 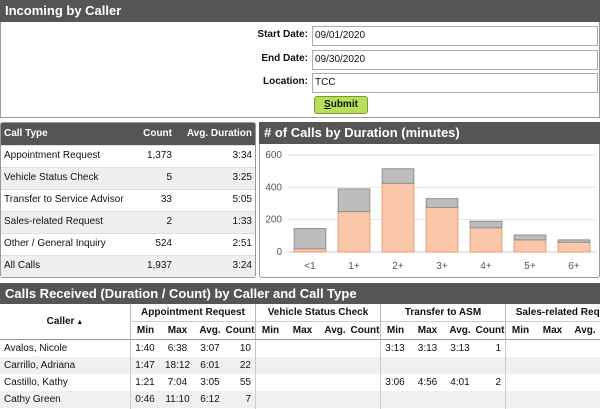 What do you see at coordinates (146, 156) in the screenshot?
I see `table-cell: 1,373` at bounding box center [146, 156].